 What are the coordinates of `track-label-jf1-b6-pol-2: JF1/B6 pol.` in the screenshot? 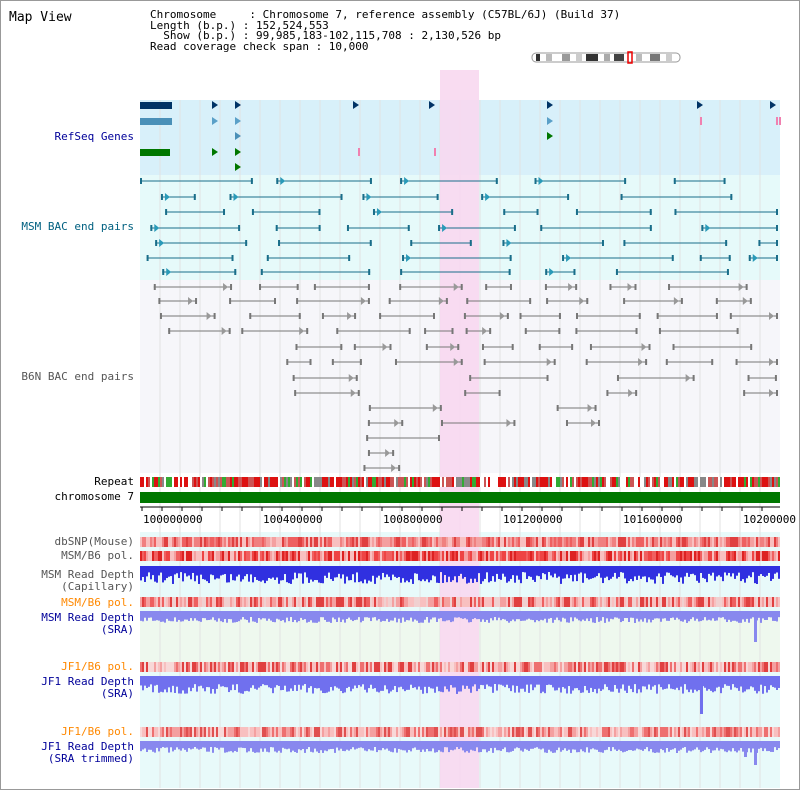 It's located at (97, 731).